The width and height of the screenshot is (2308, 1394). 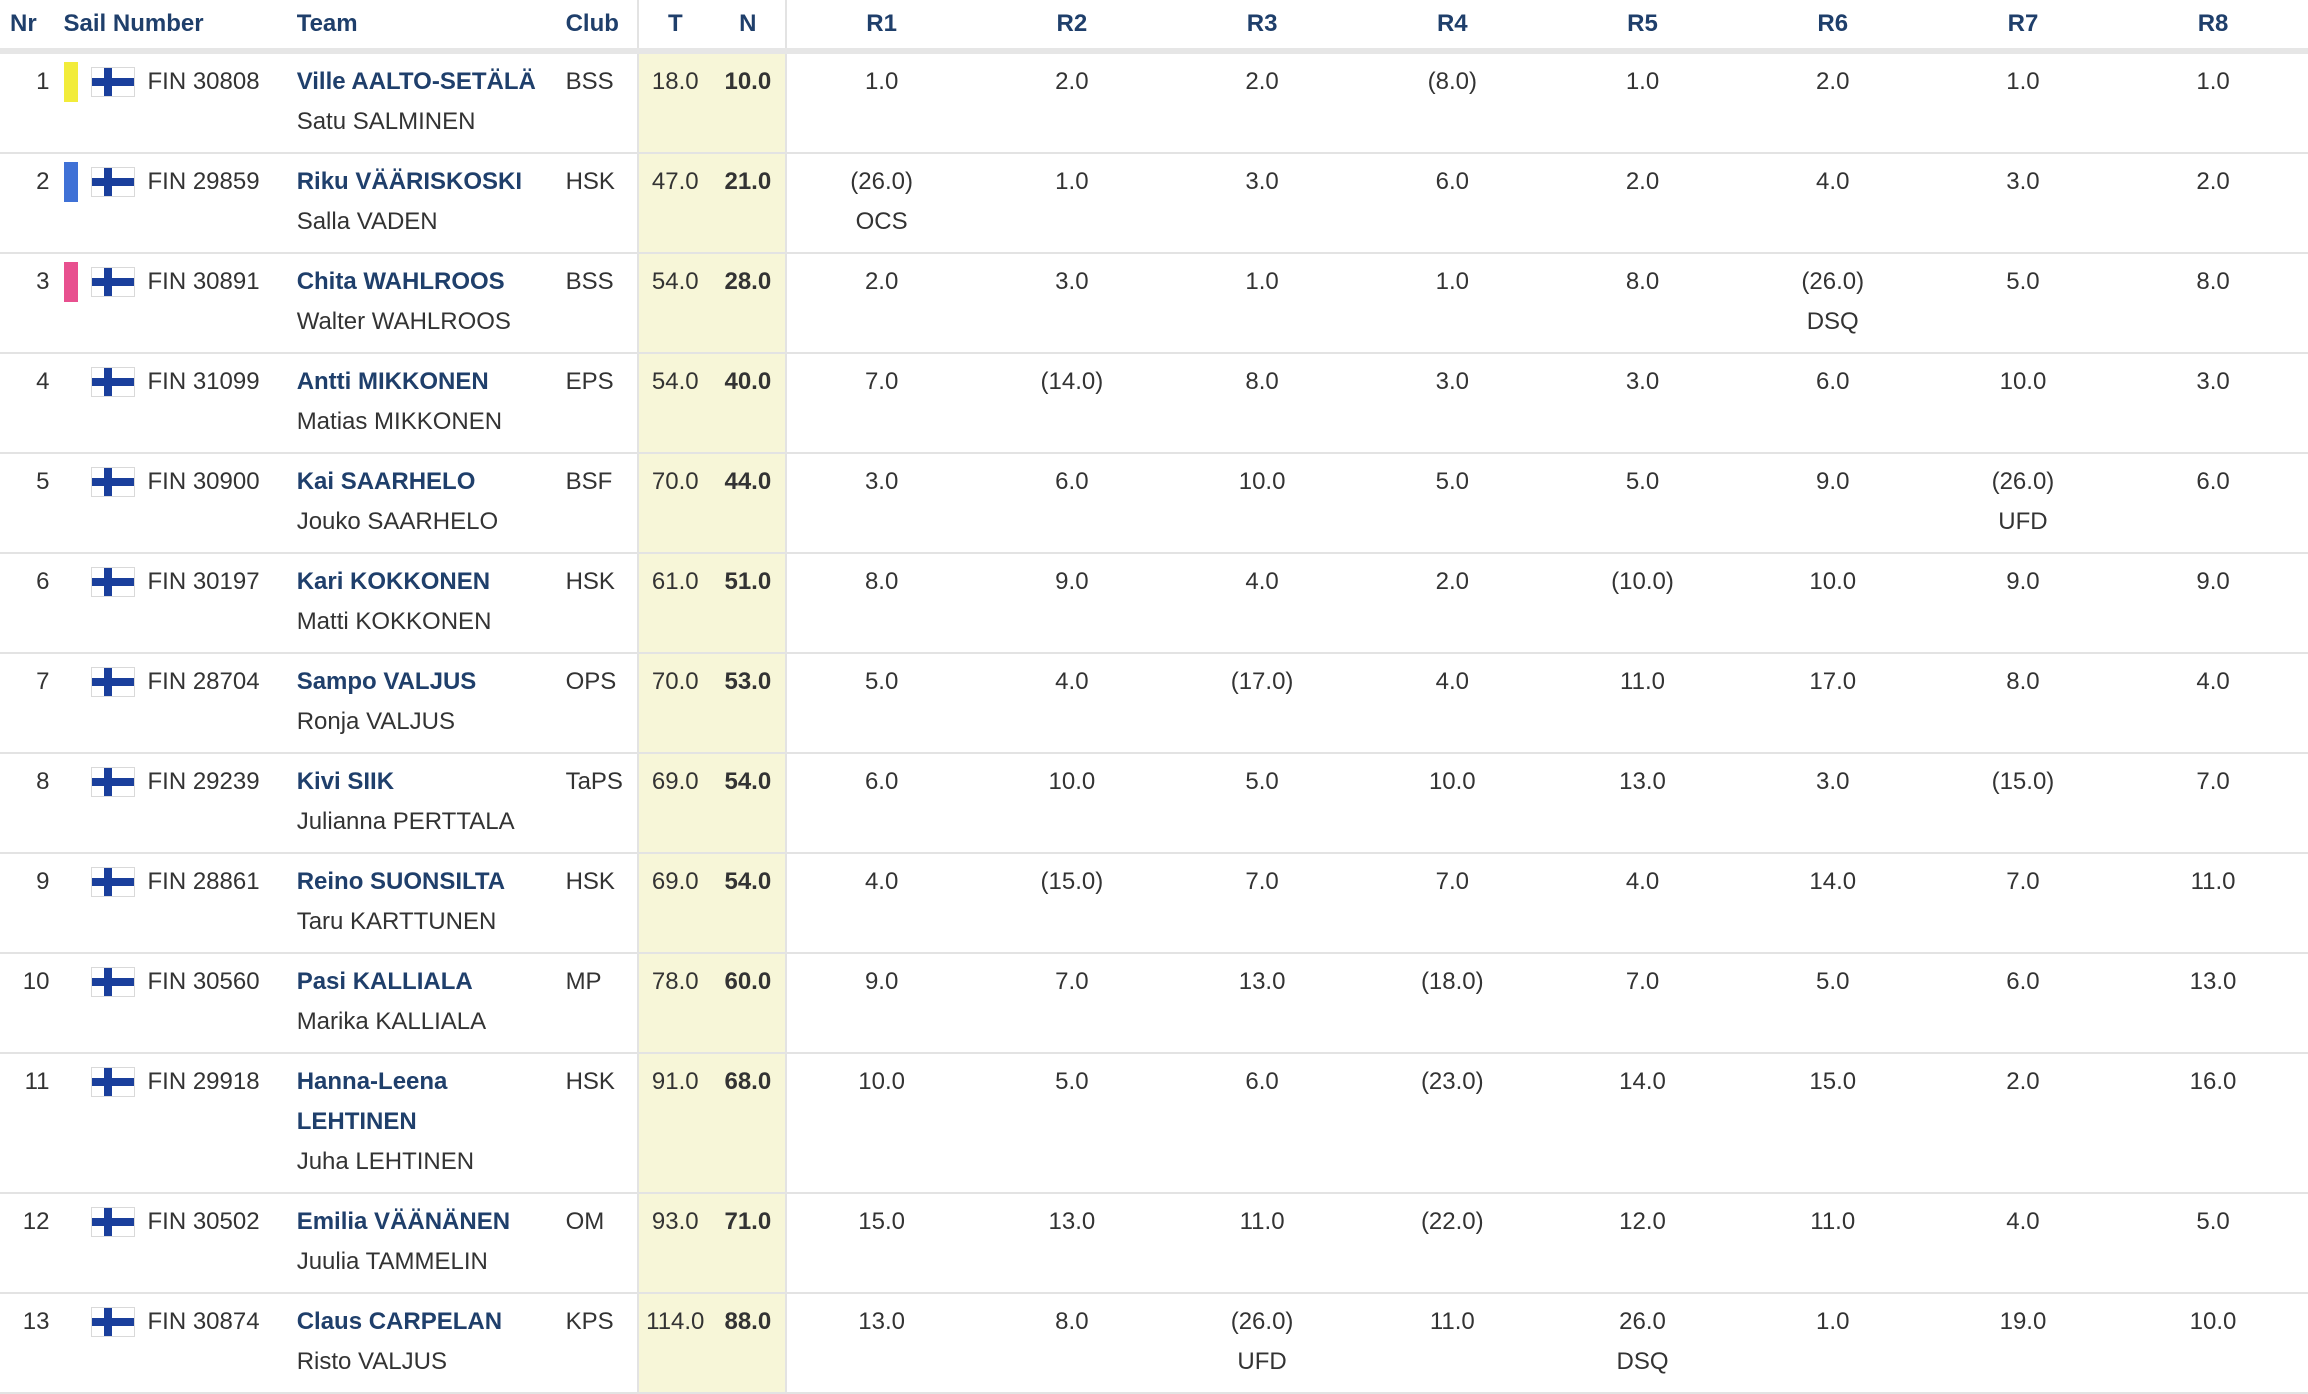 I want to click on total-cell: 69.0, so click(x=674, y=903).